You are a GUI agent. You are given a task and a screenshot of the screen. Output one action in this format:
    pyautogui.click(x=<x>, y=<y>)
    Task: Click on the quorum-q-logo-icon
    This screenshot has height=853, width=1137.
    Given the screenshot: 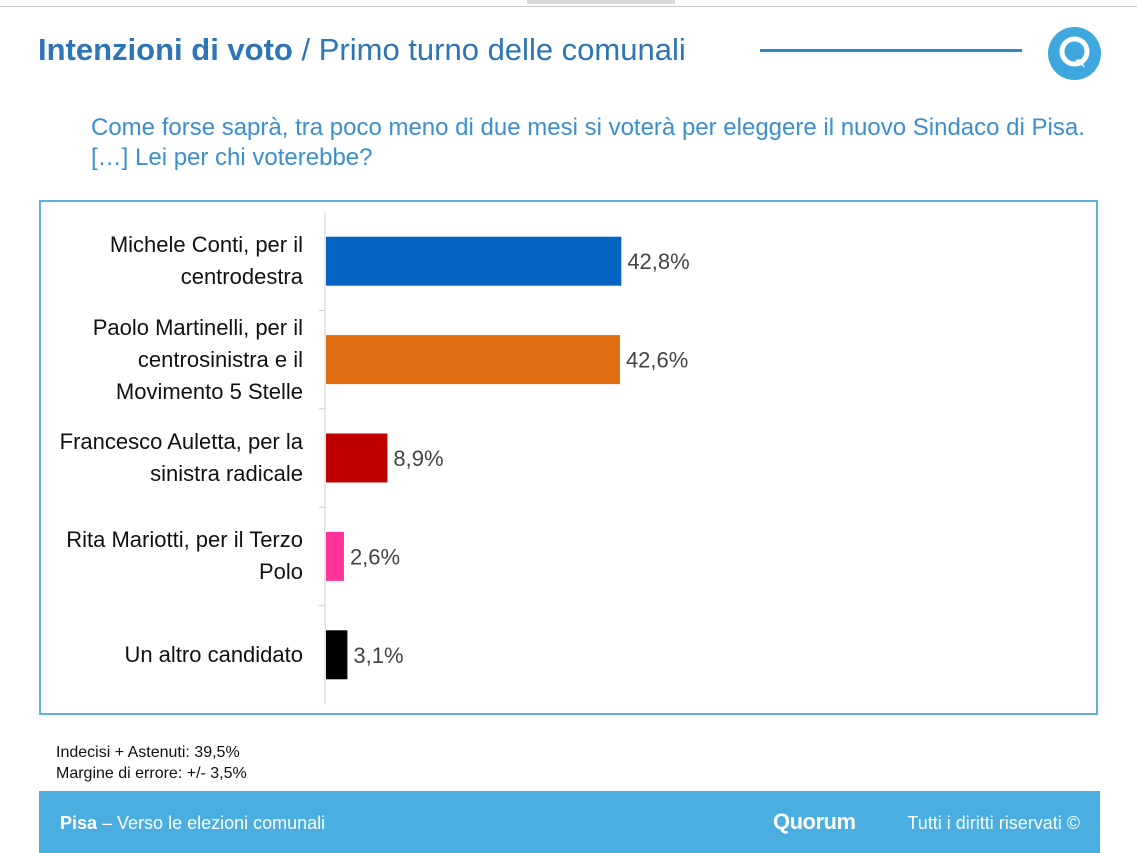 What is the action you would take?
    pyautogui.click(x=1074, y=53)
    